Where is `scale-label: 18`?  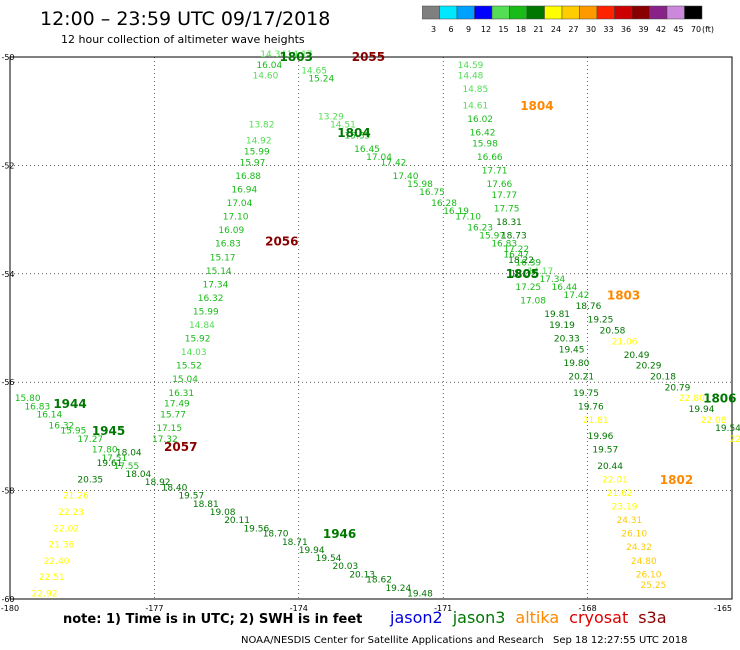
scale-label: 18 is located at coordinates (521, 29).